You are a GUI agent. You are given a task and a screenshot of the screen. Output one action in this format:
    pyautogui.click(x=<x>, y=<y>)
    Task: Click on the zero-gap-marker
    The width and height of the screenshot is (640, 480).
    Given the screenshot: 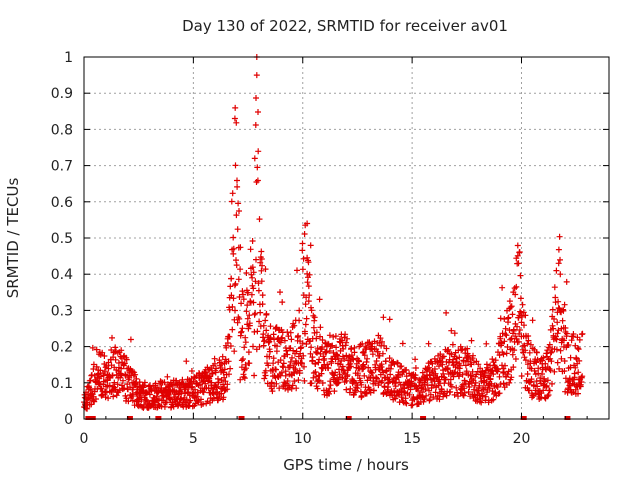 What is the action you would take?
    pyautogui.click(x=241, y=418)
    